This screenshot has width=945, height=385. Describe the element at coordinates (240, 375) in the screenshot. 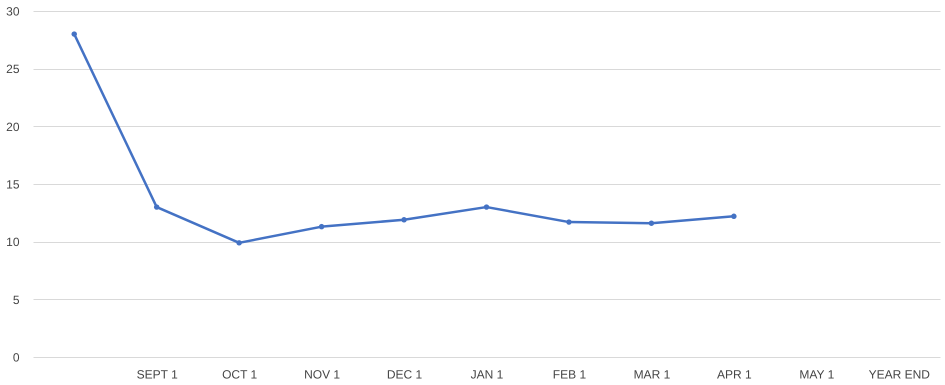

I see `x-tick-label: OCT 1` at that location.